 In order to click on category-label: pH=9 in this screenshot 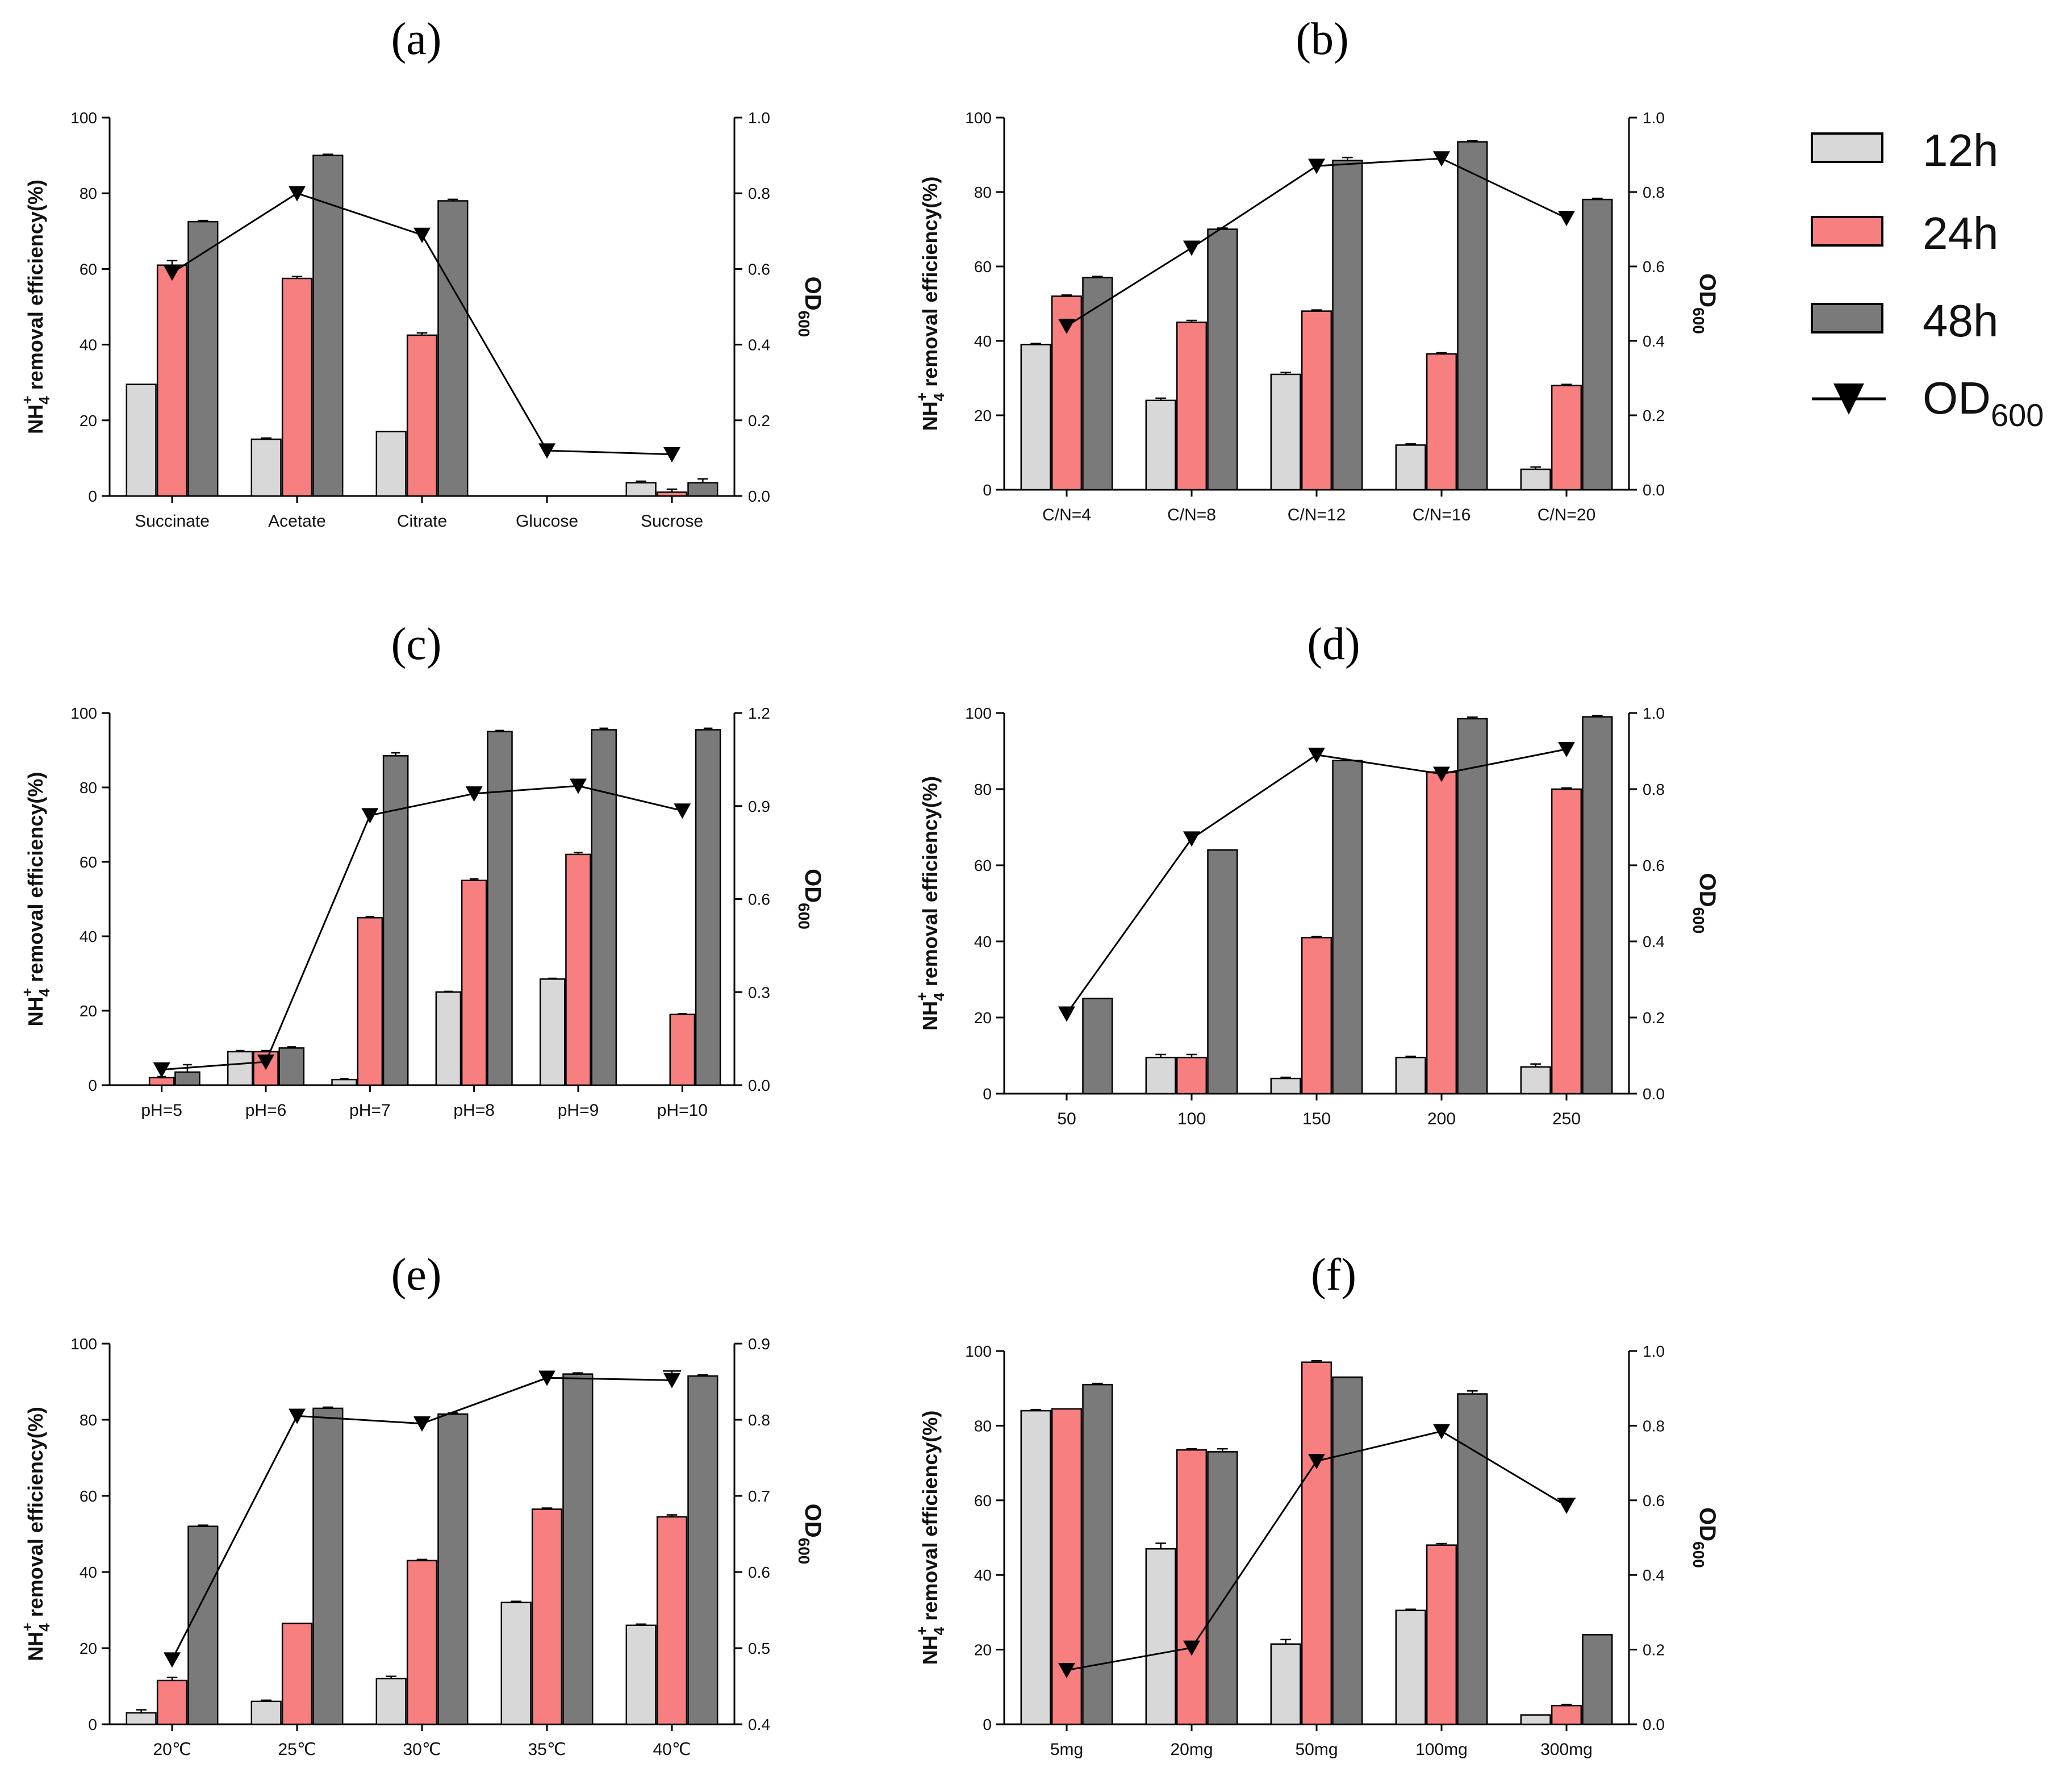, I will do `click(578, 1110)`.